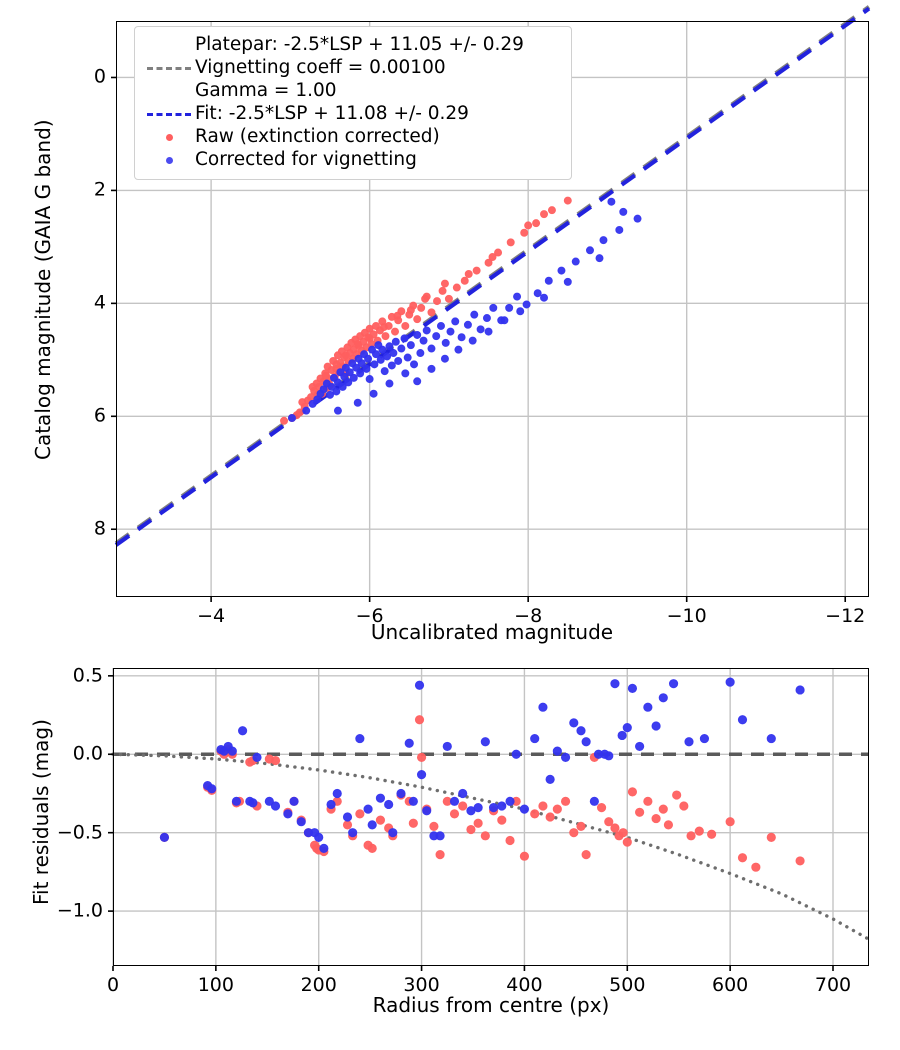  Describe the element at coordinates (169, 137) in the screenshot. I see `red-dot-icon` at that location.